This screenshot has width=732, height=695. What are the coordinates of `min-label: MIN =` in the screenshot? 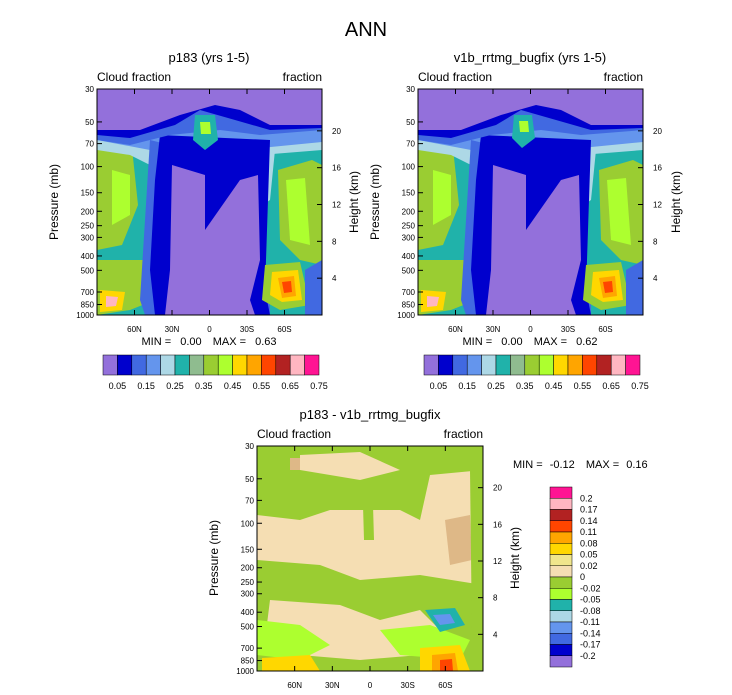 It's located at (156, 342).